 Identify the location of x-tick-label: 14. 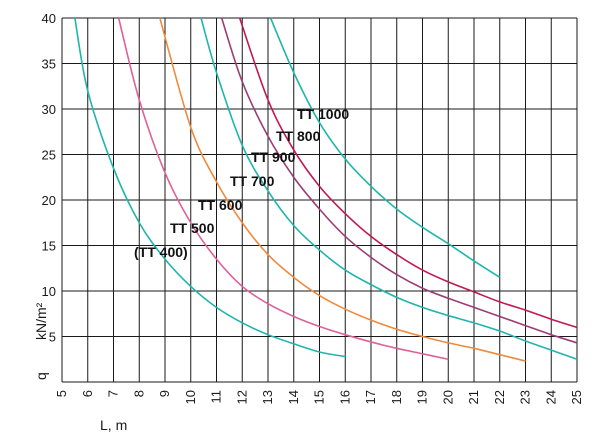
(293, 397).